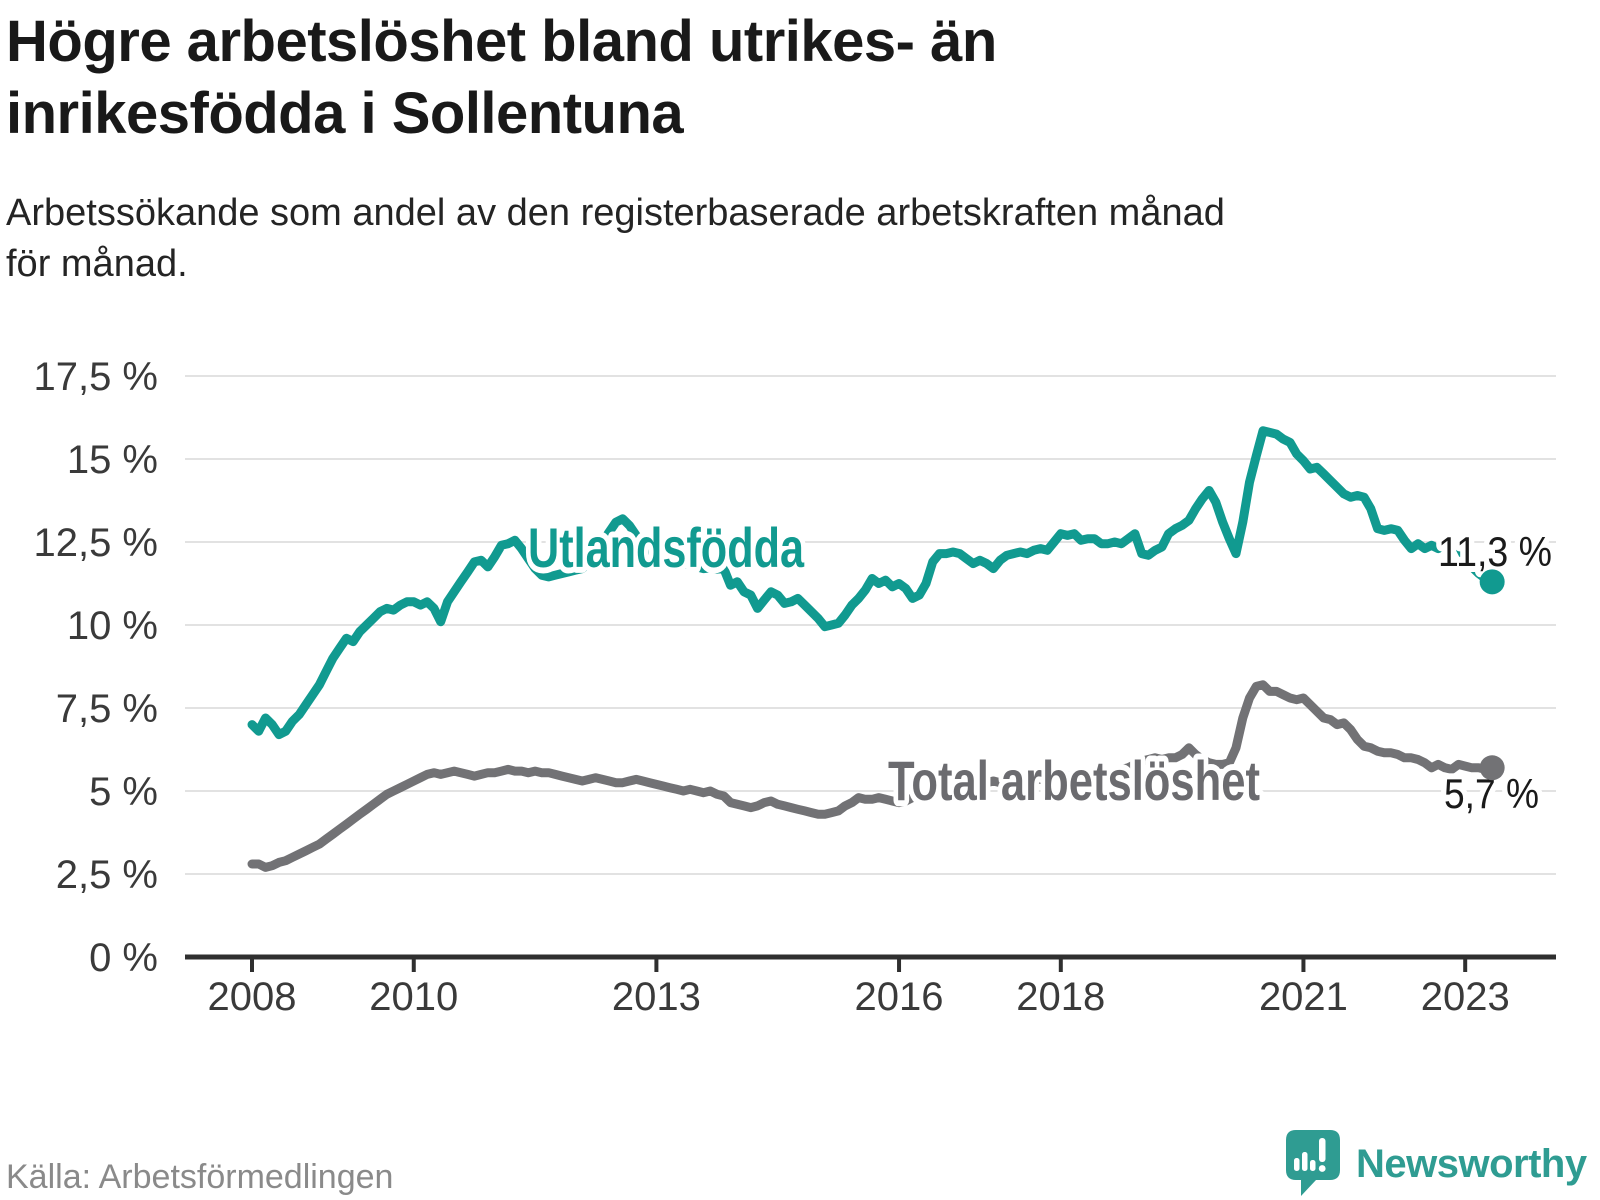 Image resolution: width=1600 pixels, height=1200 pixels. I want to click on y-tick-label: 2,5 %, so click(107, 875).